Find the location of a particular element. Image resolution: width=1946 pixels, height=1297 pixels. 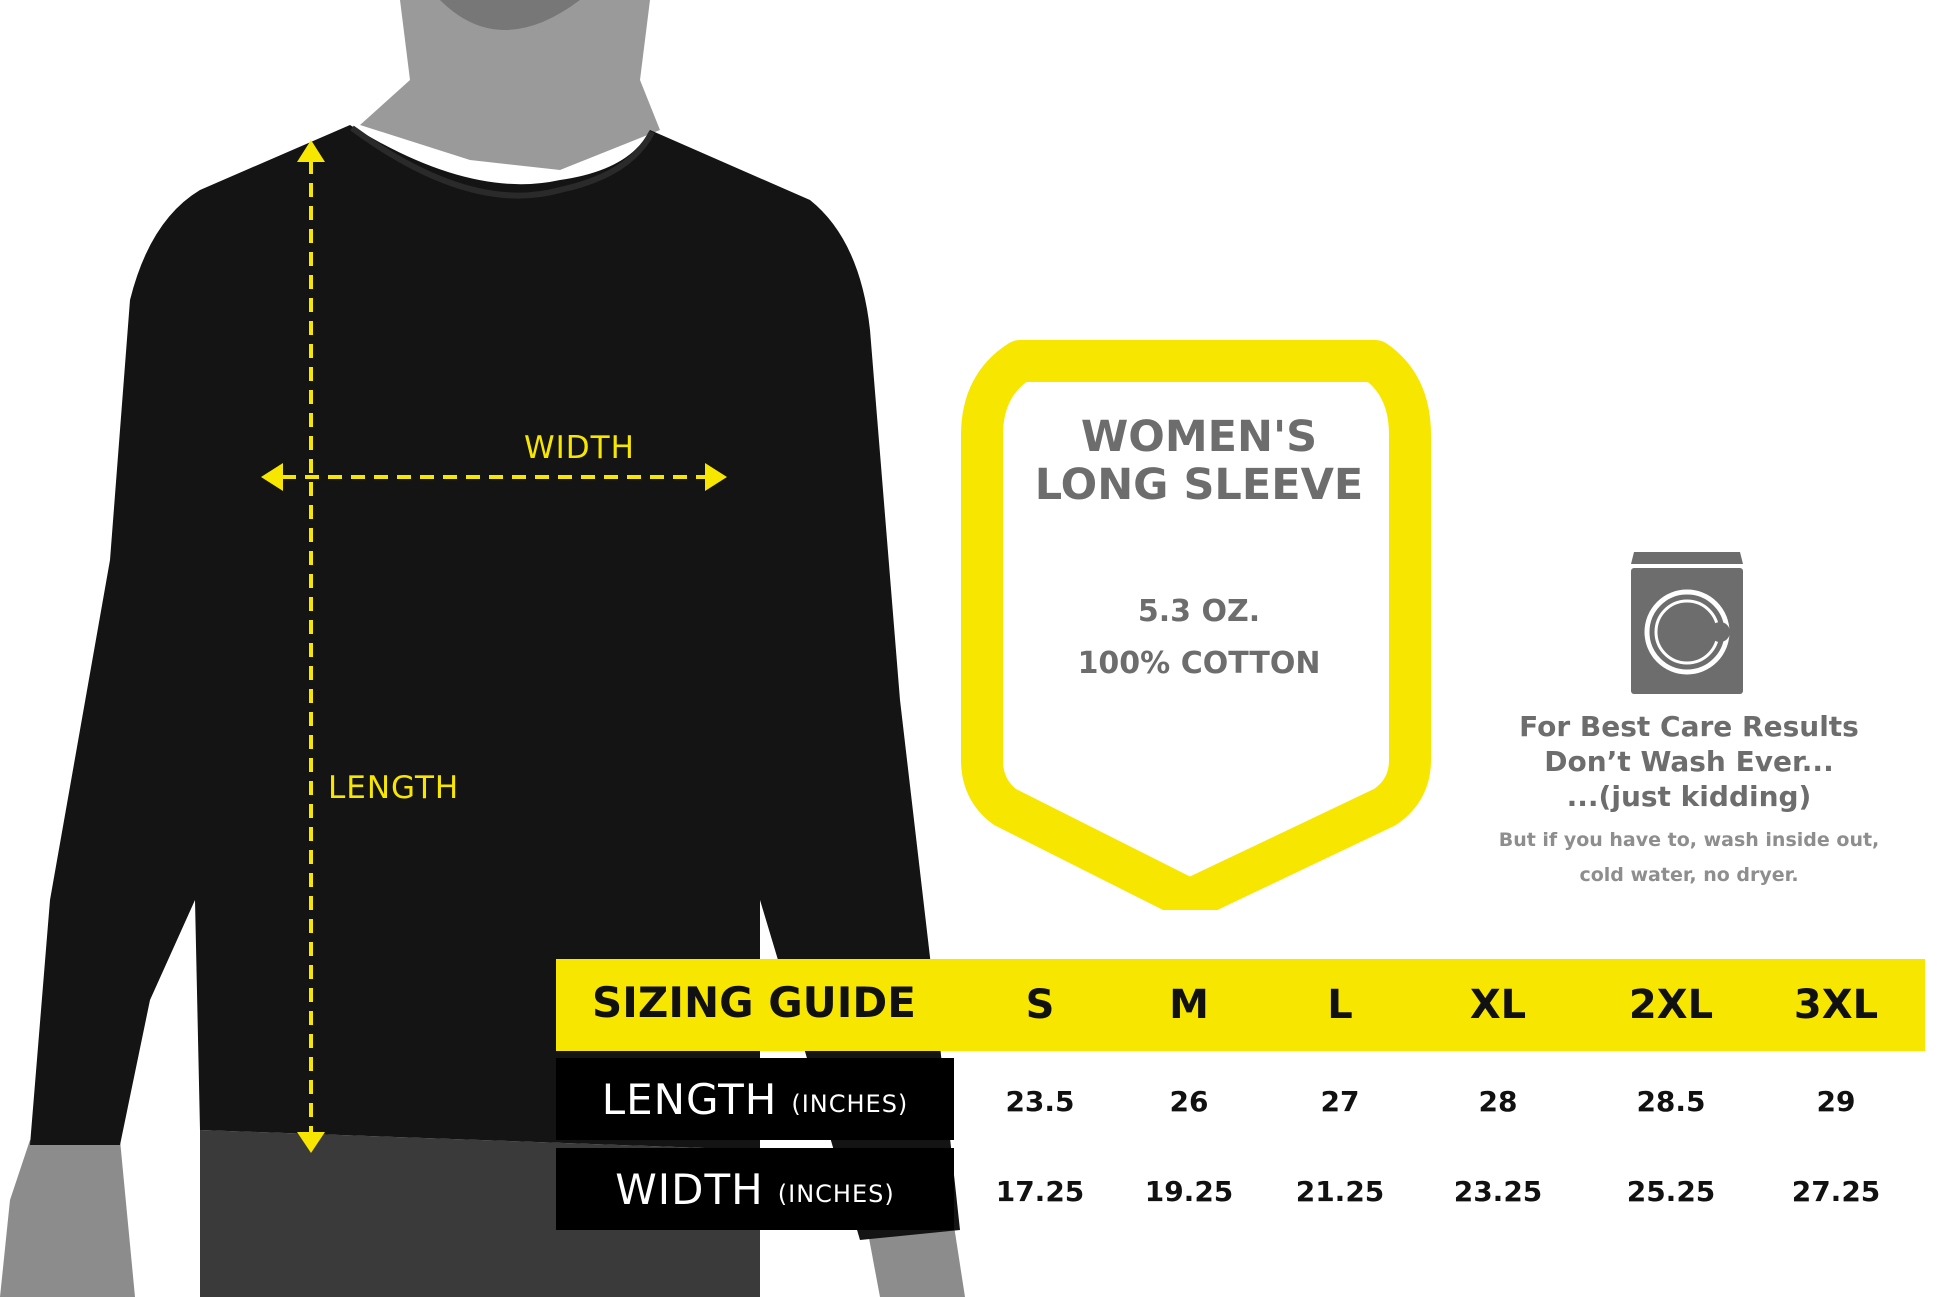

width-value: 23.25 is located at coordinates (1498, 1191).